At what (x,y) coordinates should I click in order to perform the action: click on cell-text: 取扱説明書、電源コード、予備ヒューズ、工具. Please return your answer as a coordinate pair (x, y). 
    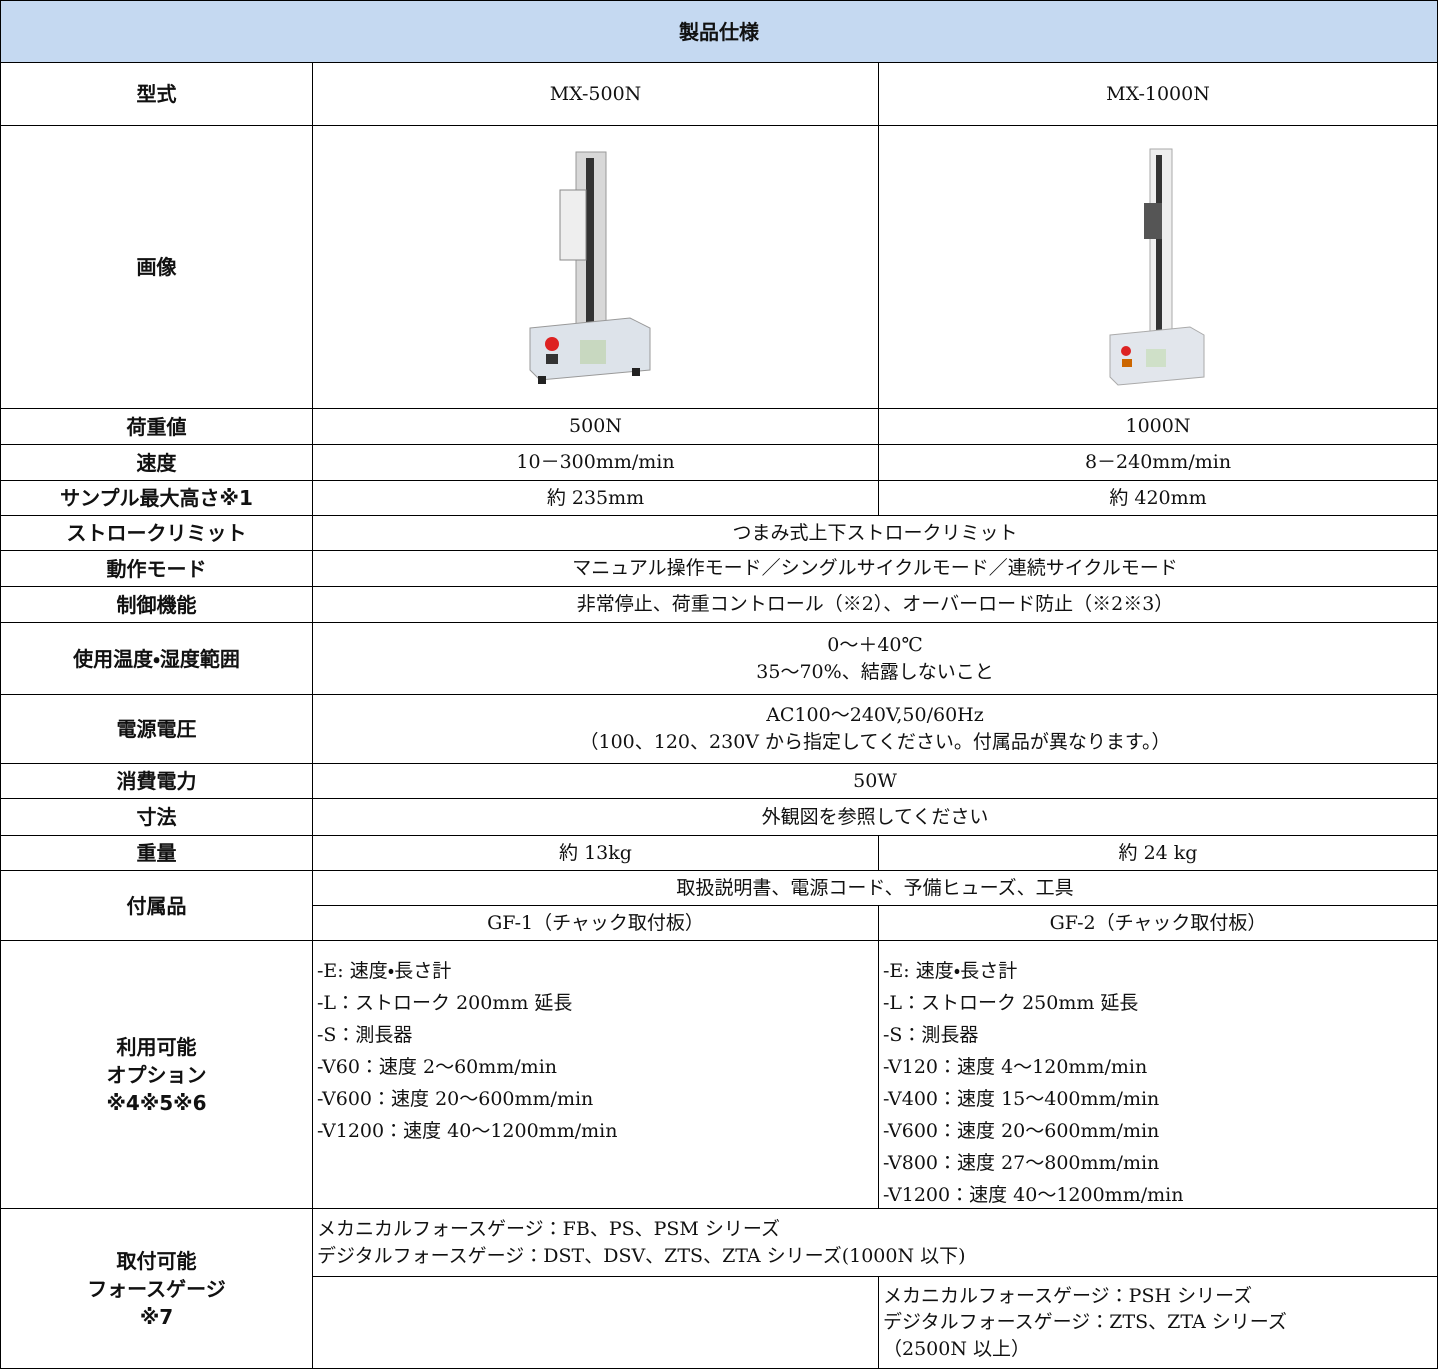
    Looking at the image, I should click on (875, 887).